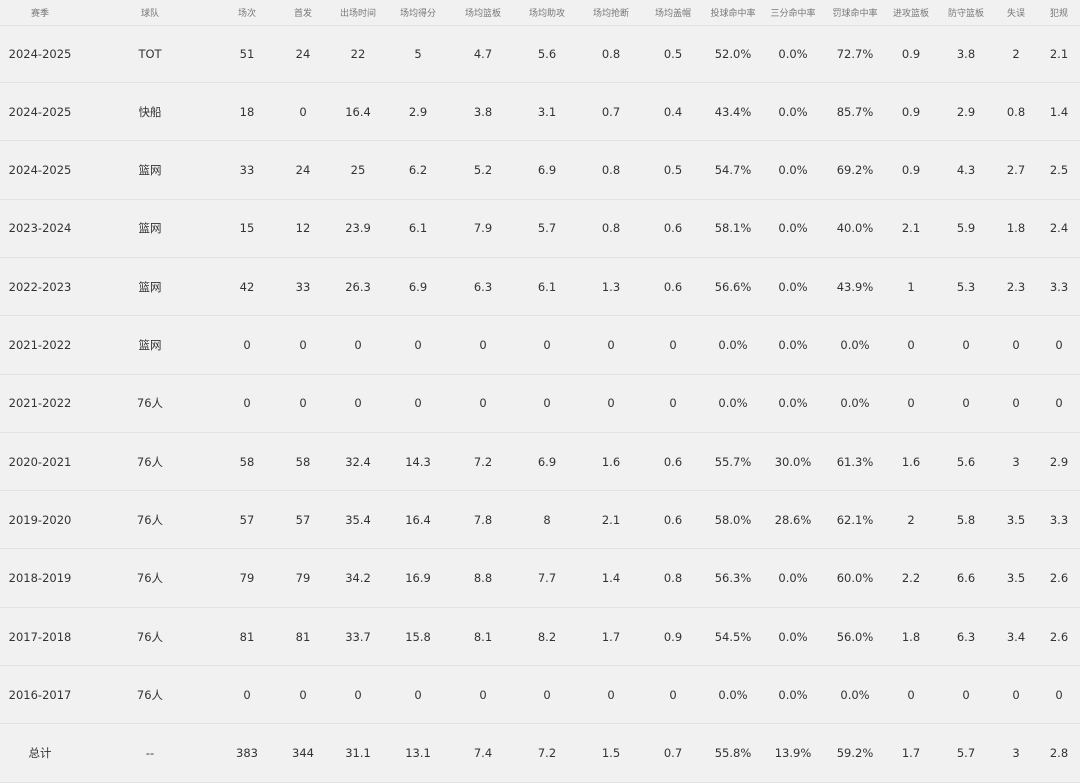  I want to click on header-team: 球队, so click(149, 14).